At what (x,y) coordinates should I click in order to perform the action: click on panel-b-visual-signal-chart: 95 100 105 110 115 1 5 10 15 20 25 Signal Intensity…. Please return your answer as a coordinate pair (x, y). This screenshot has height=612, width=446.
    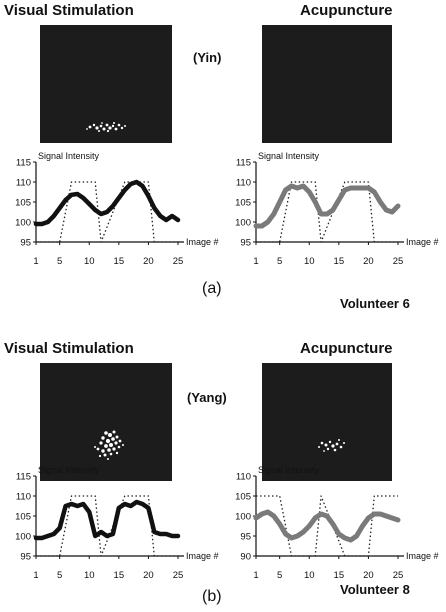
    Looking at the image, I should click on (109, 529).